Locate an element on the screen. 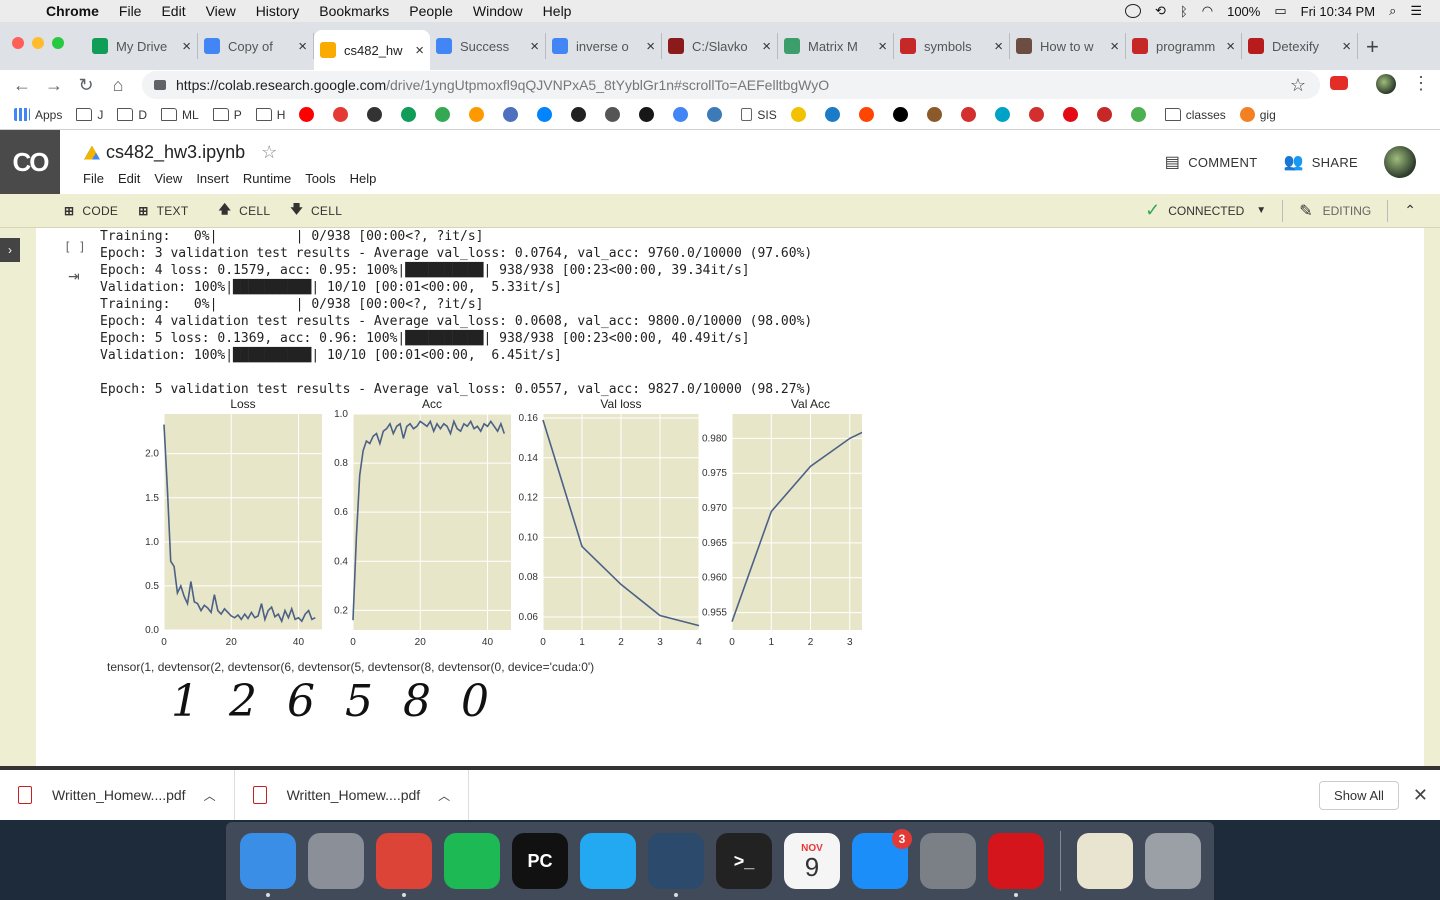 This screenshot has width=1440, height=900. calendar-icon: NOV 9 is located at coordinates (812, 861).